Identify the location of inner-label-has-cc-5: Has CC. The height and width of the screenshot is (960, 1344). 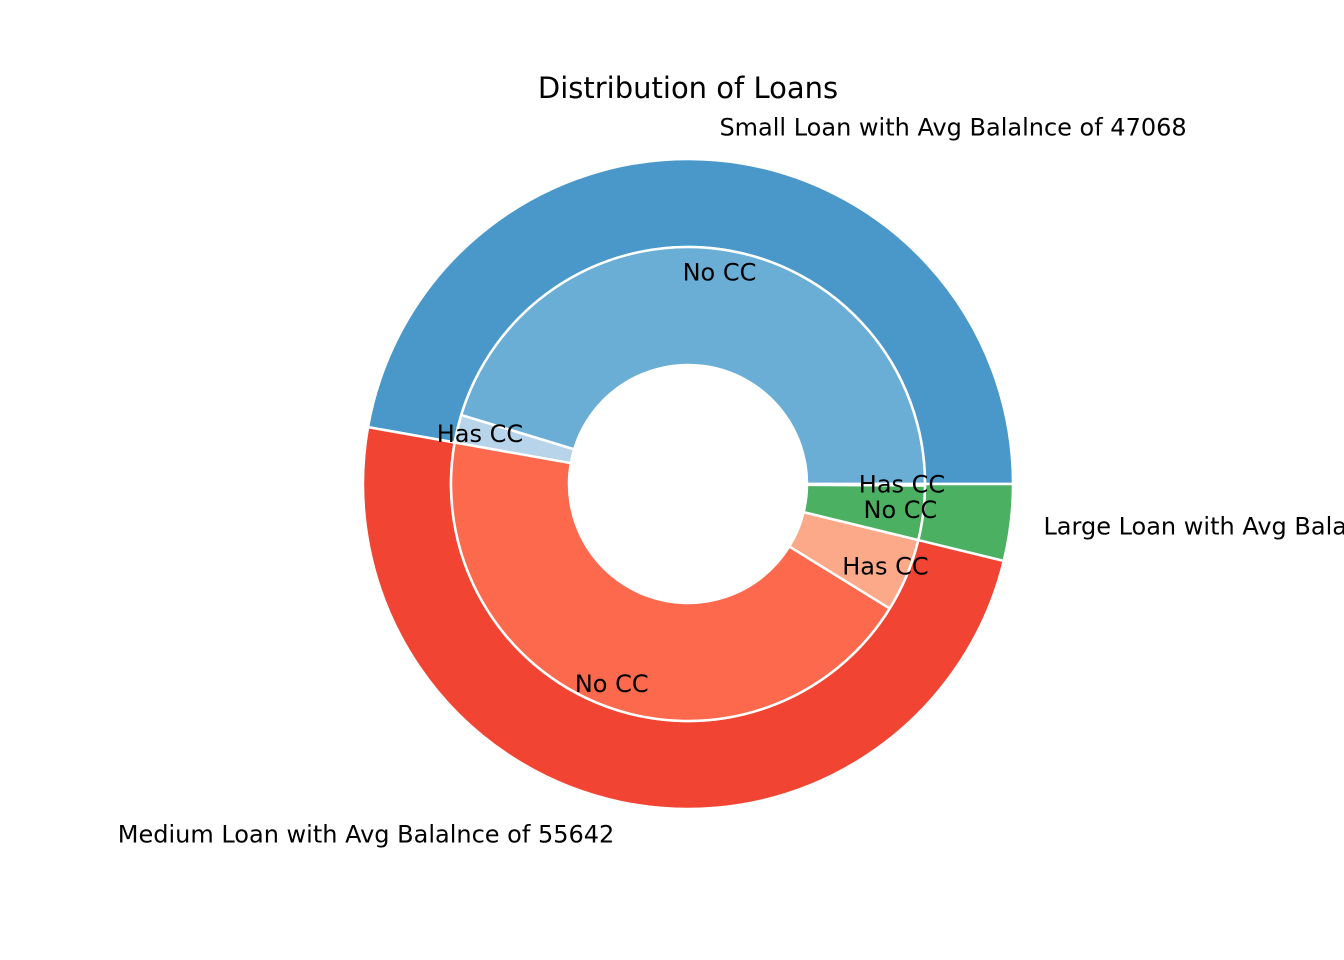
(902, 485).